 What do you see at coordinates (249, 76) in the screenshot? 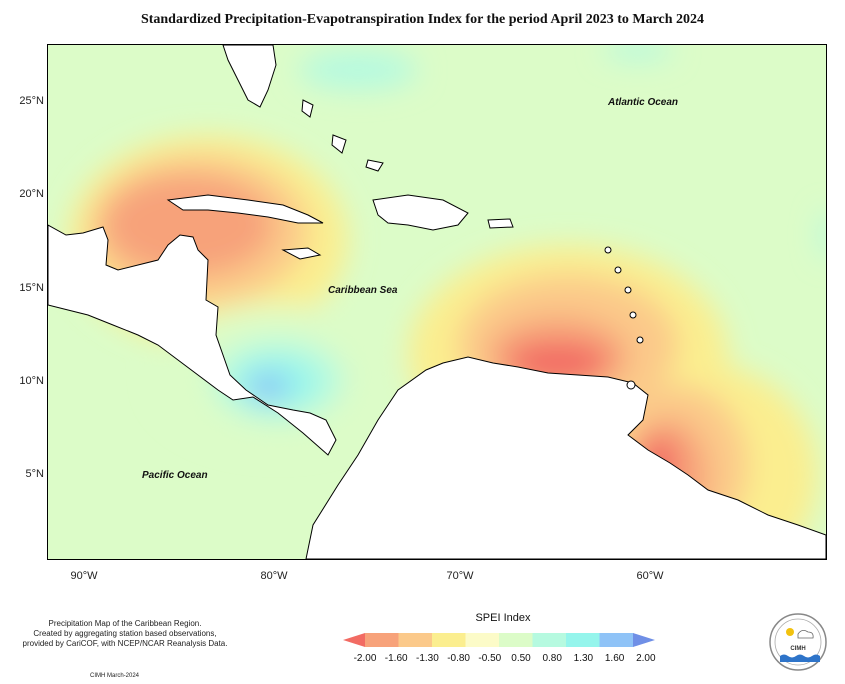
I see `florida` at bounding box center [249, 76].